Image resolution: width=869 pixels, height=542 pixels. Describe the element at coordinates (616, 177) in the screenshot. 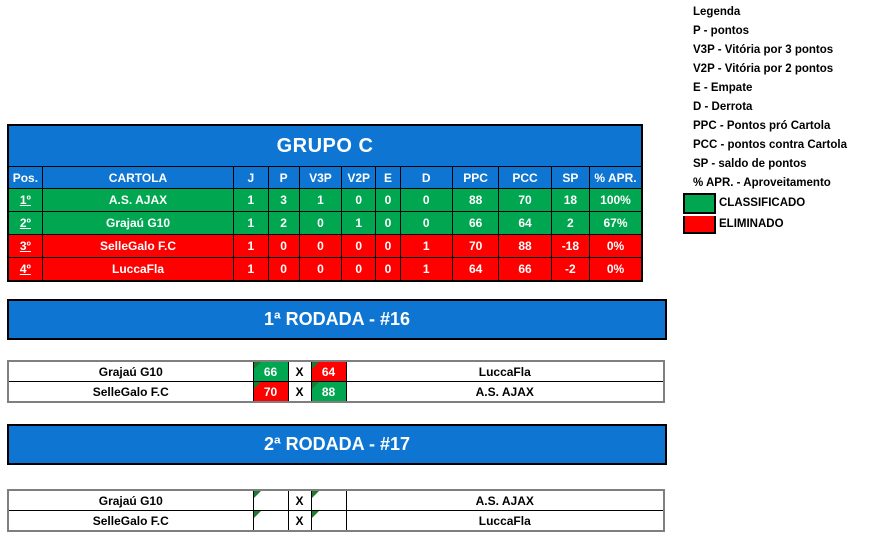

I see `col-header-apr: % APR.` at that location.